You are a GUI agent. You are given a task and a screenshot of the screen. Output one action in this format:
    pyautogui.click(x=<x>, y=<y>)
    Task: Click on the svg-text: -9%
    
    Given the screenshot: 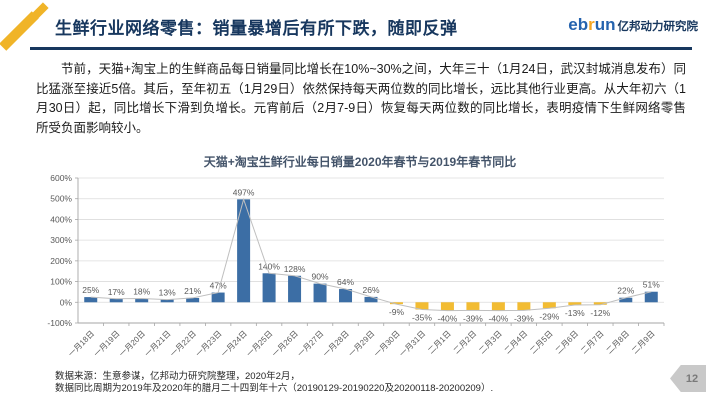 What is the action you would take?
    pyautogui.click(x=397, y=312)
    